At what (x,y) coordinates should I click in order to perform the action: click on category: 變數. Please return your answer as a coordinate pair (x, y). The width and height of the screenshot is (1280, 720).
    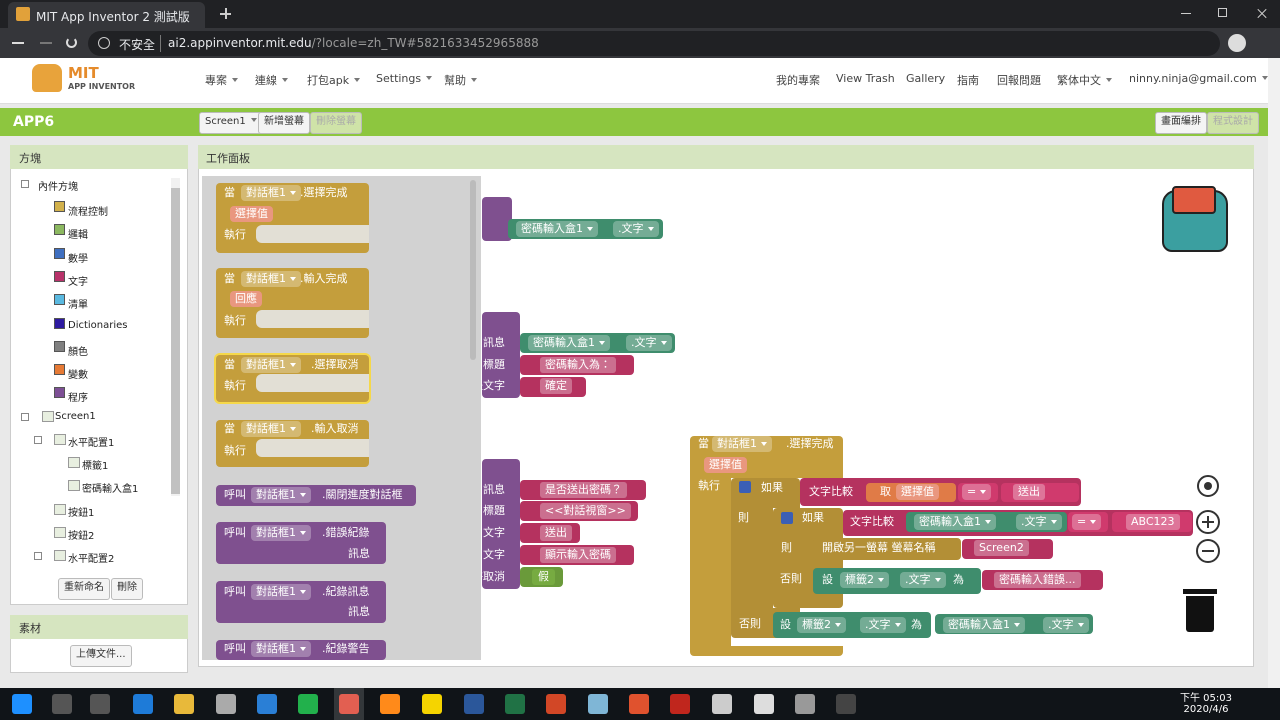
    Looking at the image, I should click on (78, 376).